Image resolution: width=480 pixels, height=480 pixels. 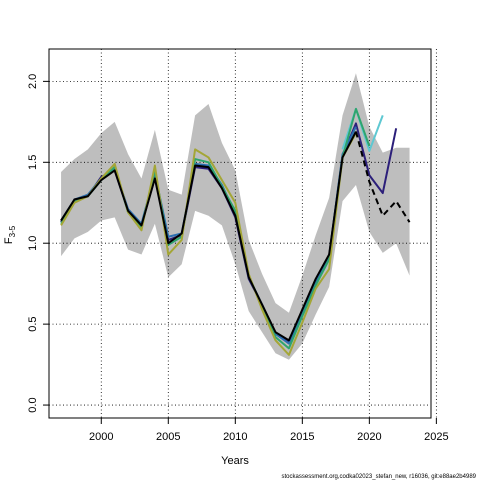 I want to click on svg-text: F3-5, so click(x=10, y=234).